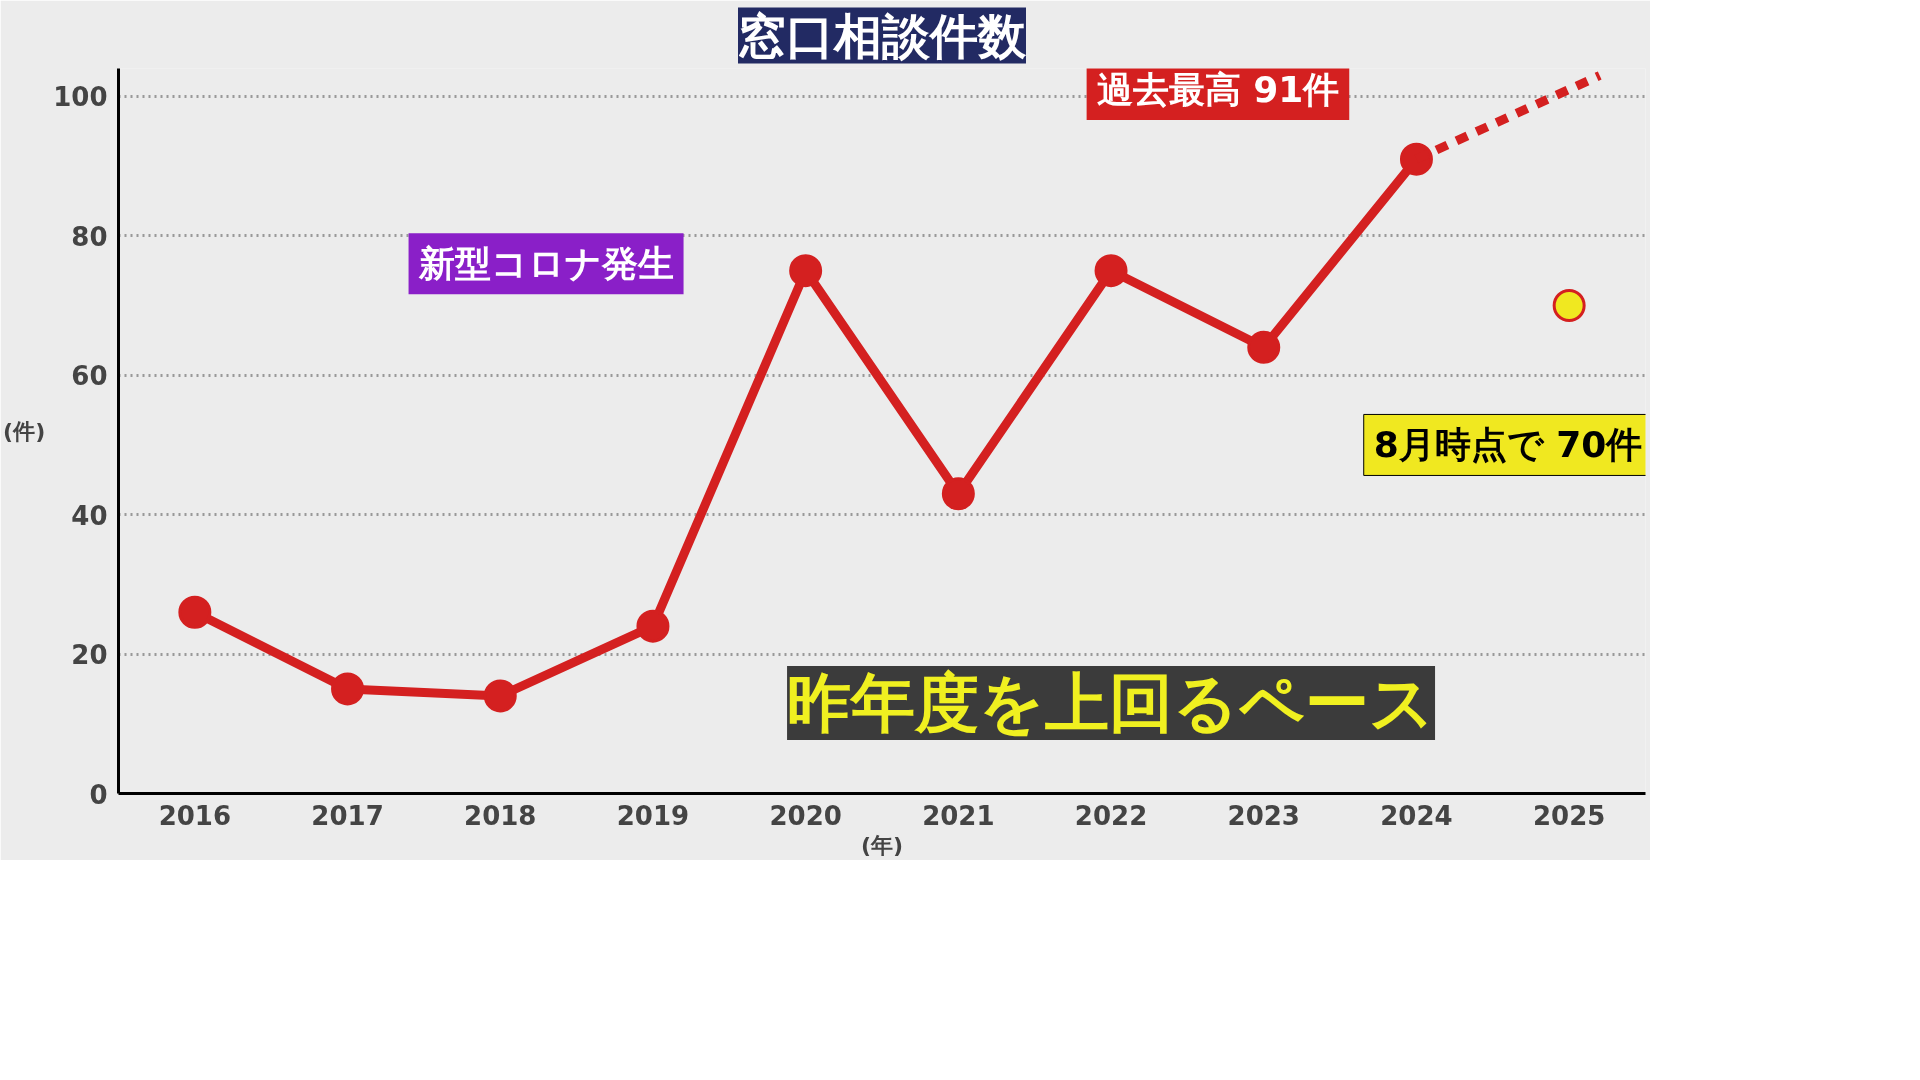 This screenshot has width=1920, height=1080. I want to click on annotation: 過去最高 91件, so click(1218, 89).